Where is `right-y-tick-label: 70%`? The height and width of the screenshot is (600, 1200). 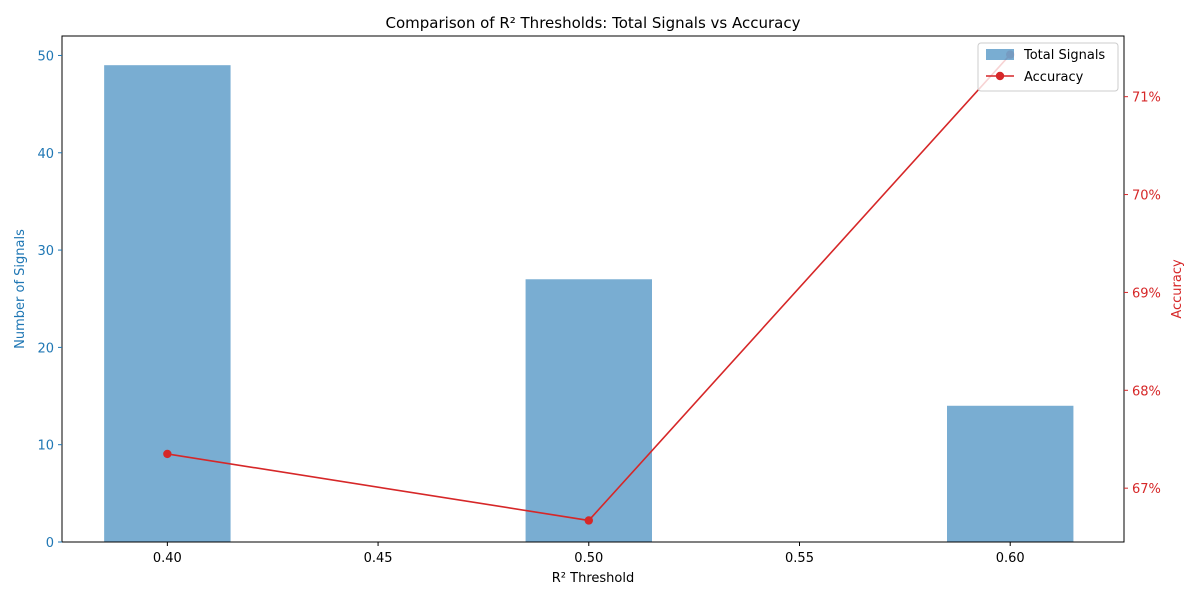 right-y-tick-label: 70% is located at coordinates (1146, 196).